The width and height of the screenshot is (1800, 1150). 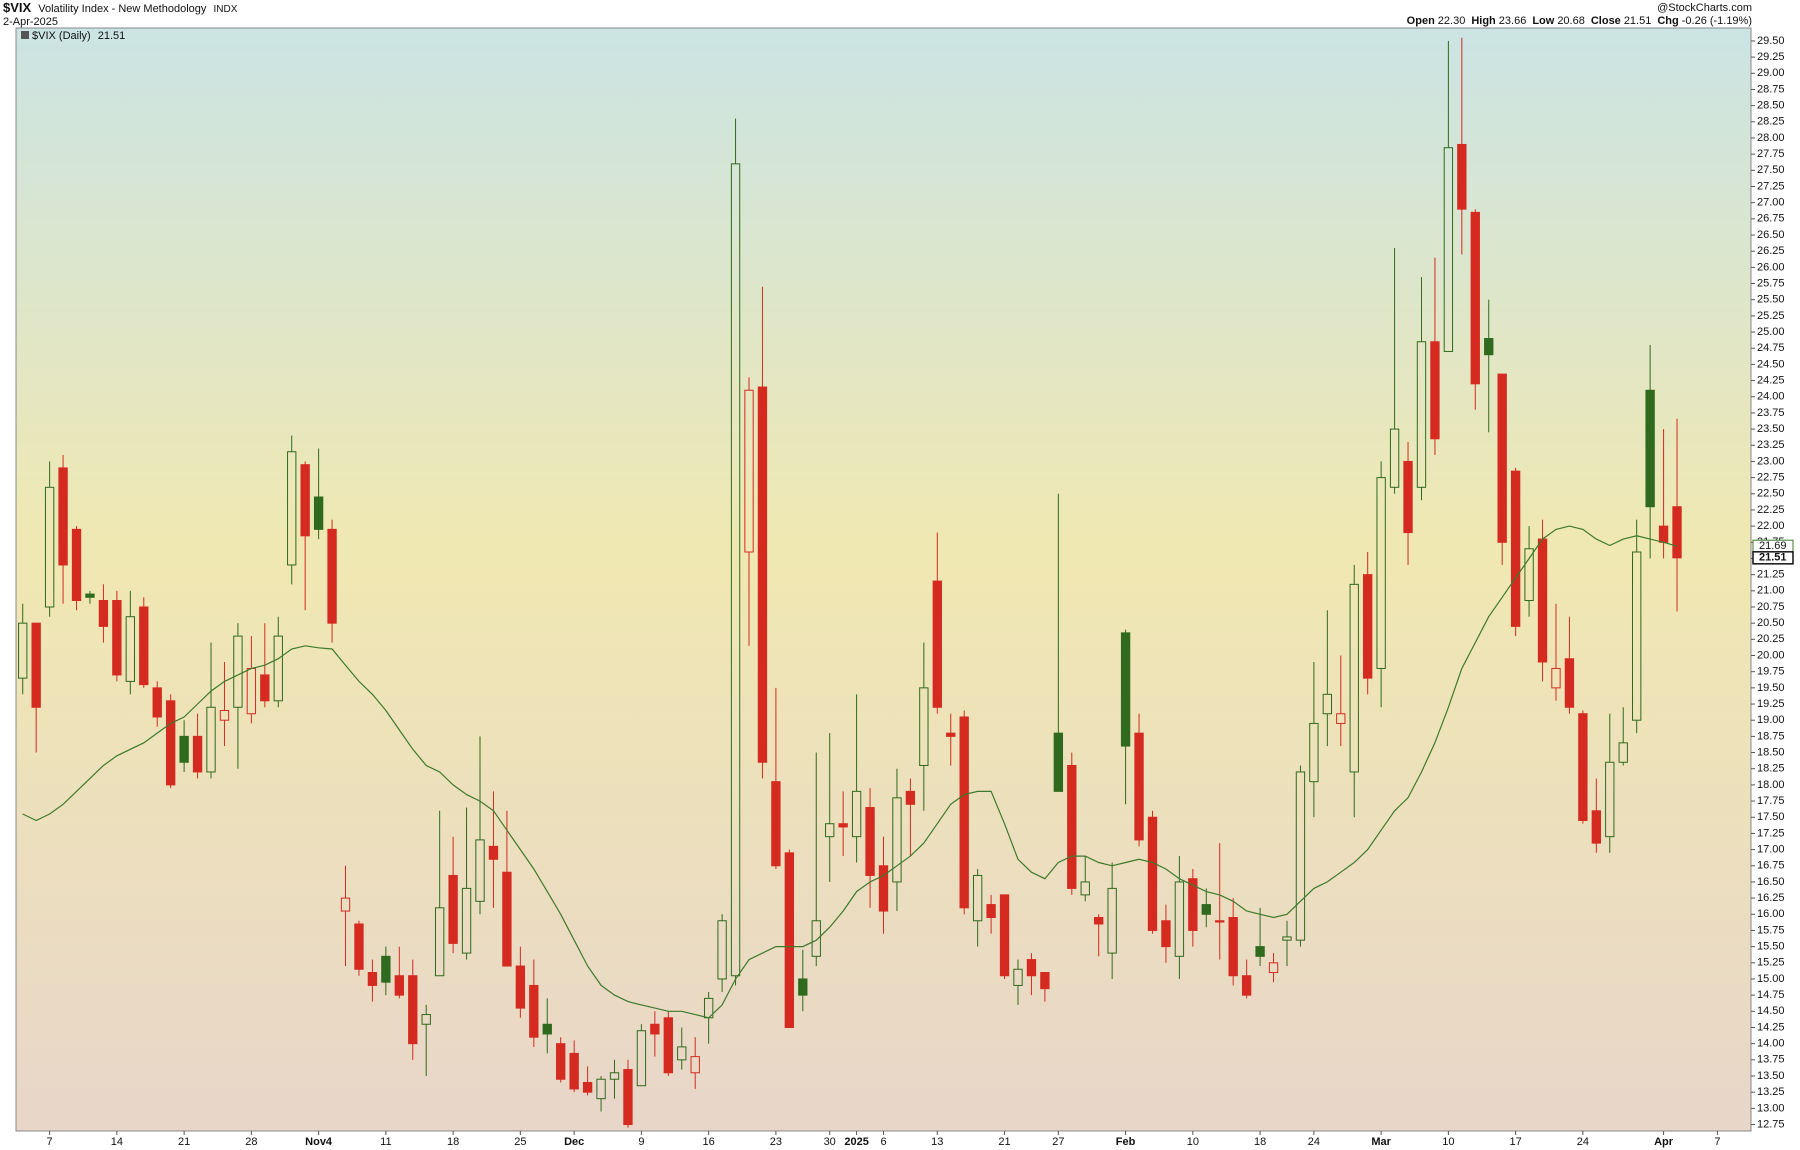 I want to click on y-tick-label: 13.75, so click(x=1771, y=1060).